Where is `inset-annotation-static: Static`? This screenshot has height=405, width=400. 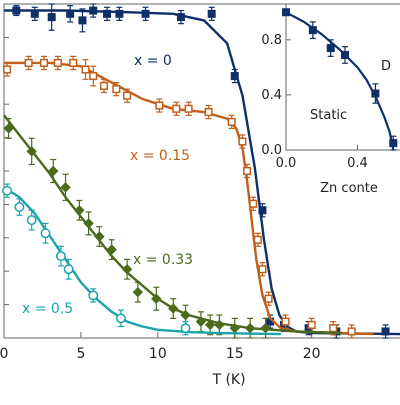
inset-annotation-static: Static is located at coordinates (328, 115).